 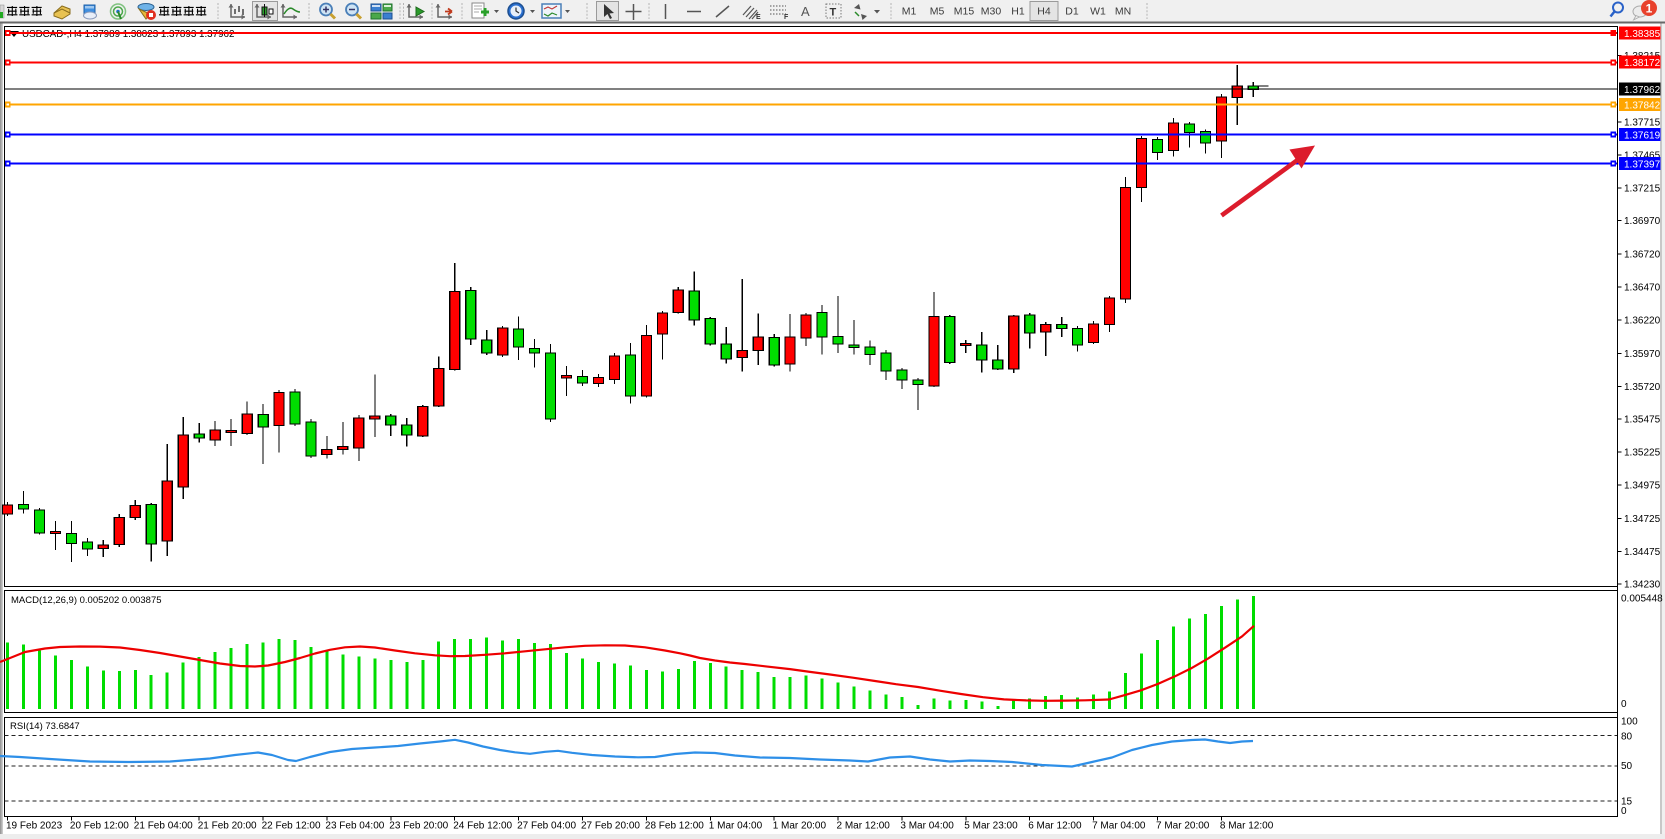 What do you see at coordinates (227, 826) in the screenshot?
I see `svg-text: 21 Feb 20:00` at bounding box center [227, 826].